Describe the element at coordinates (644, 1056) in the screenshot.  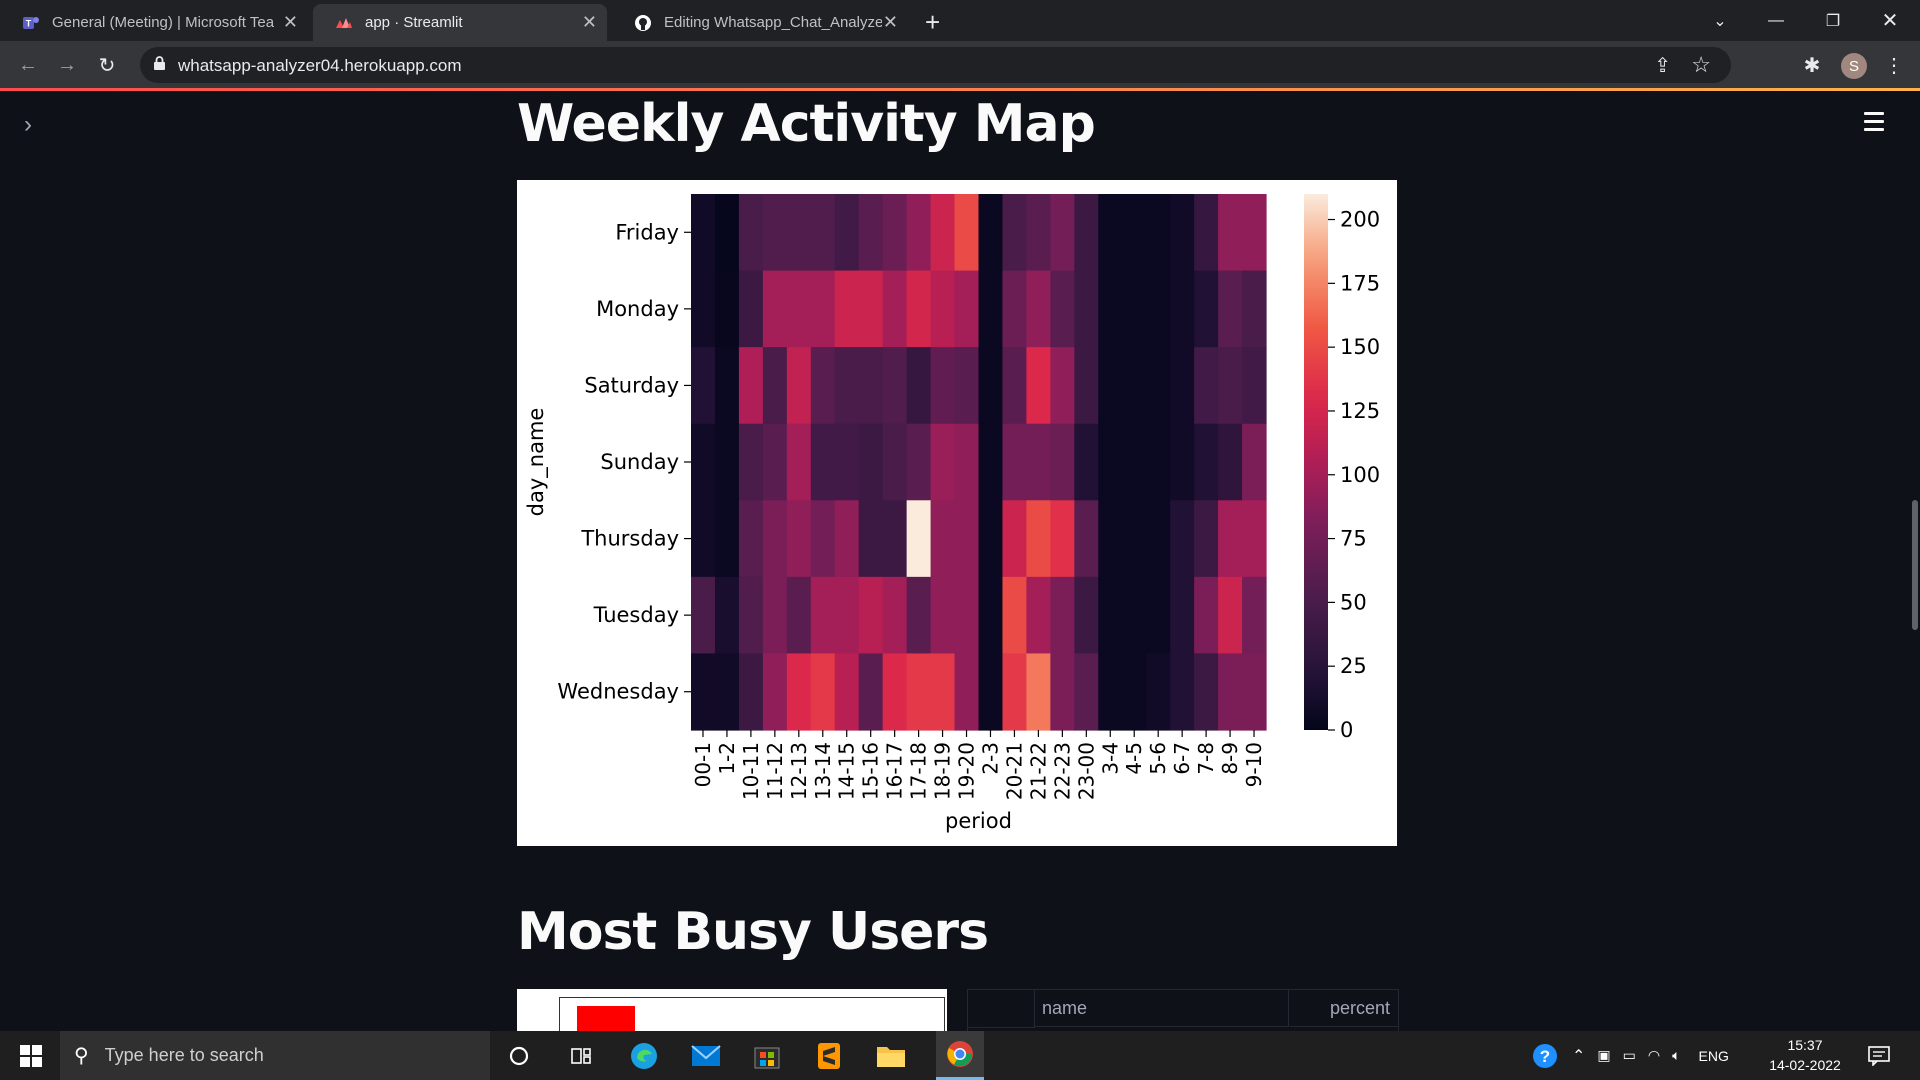
I see `edge-taskbar-button` at that location.